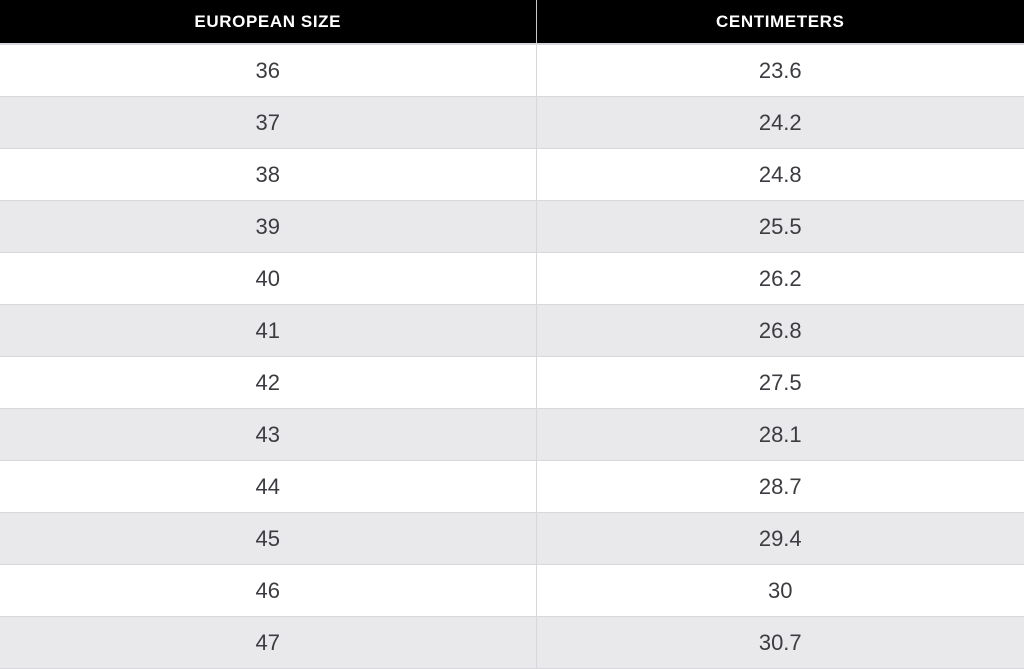  I want to click on size-cell: 42, so click(268, 382).